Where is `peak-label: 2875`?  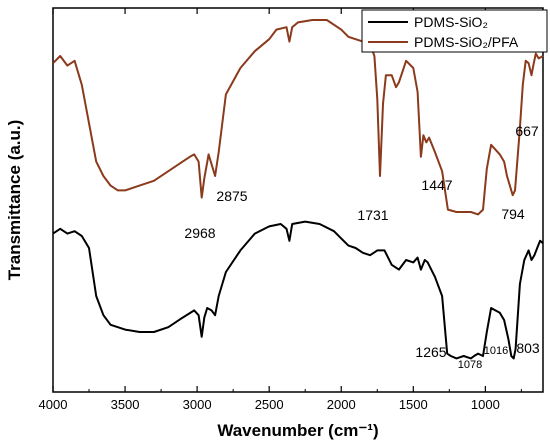 peak-label: 2875 is located at coordinates (231, 196).